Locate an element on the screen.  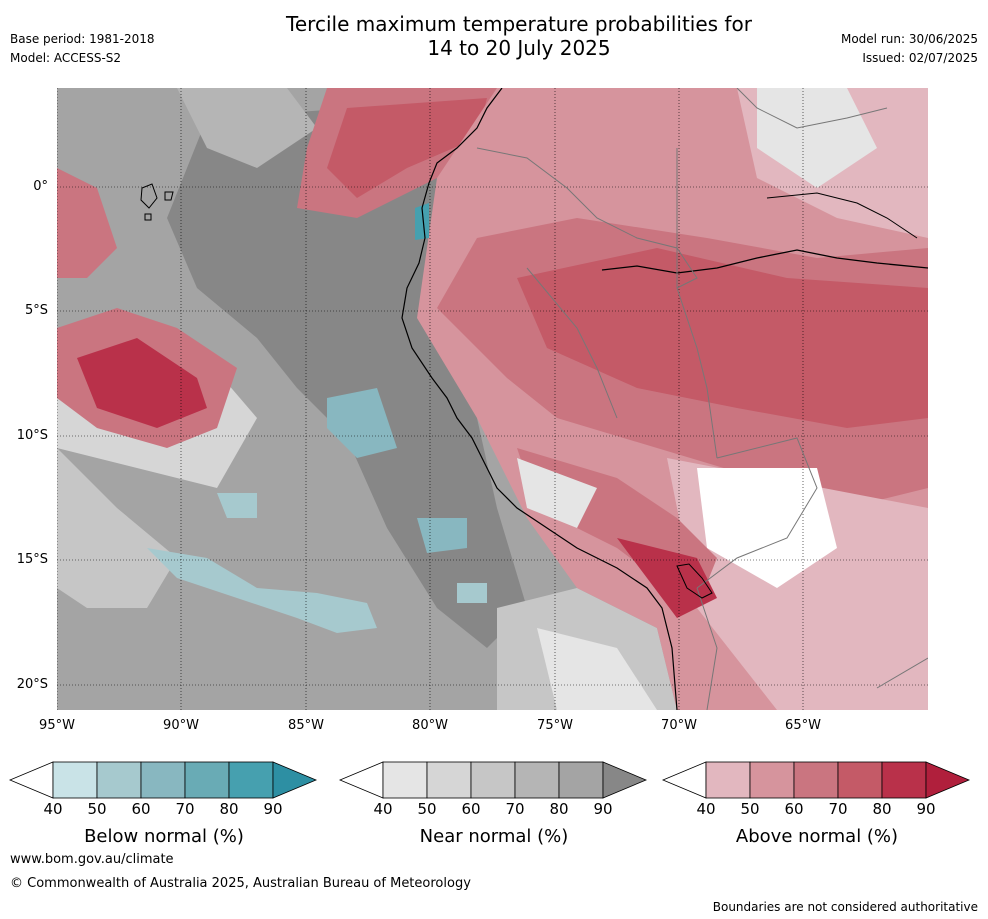
no-tercile-region-land is located at coordinates (767, 528).